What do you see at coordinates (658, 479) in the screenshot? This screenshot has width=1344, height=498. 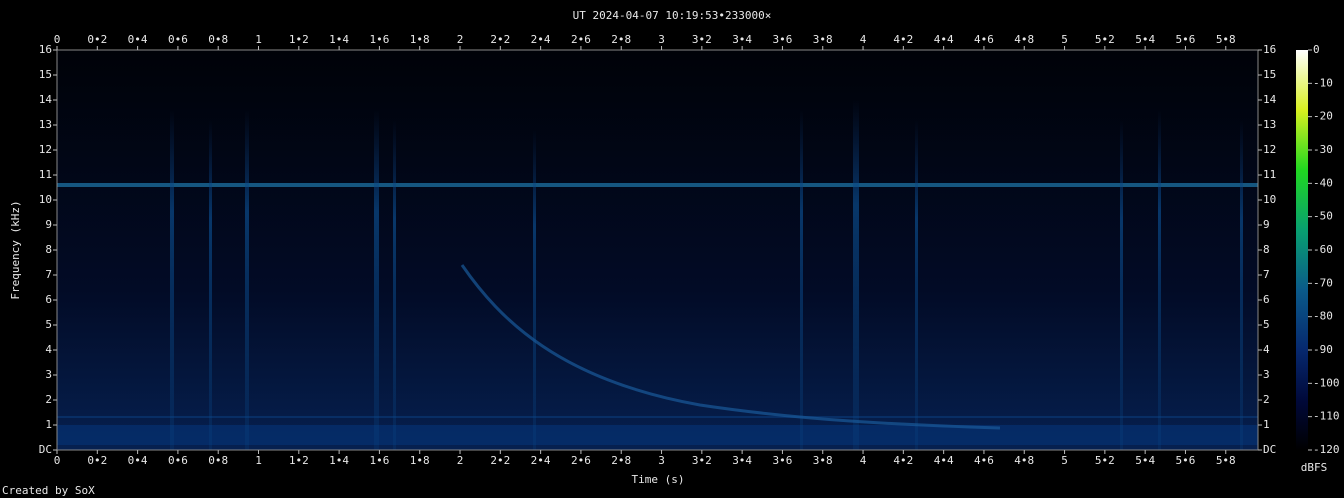 I see `x-axis-label: Time (s)` at bounding box center [658, 479].